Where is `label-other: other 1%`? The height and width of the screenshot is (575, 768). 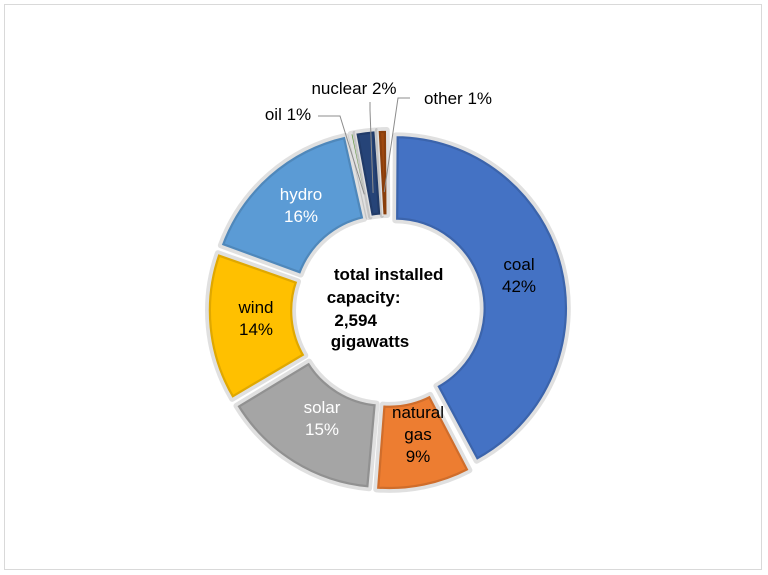
label-other: other 1% is located at coordinates (458, 98).